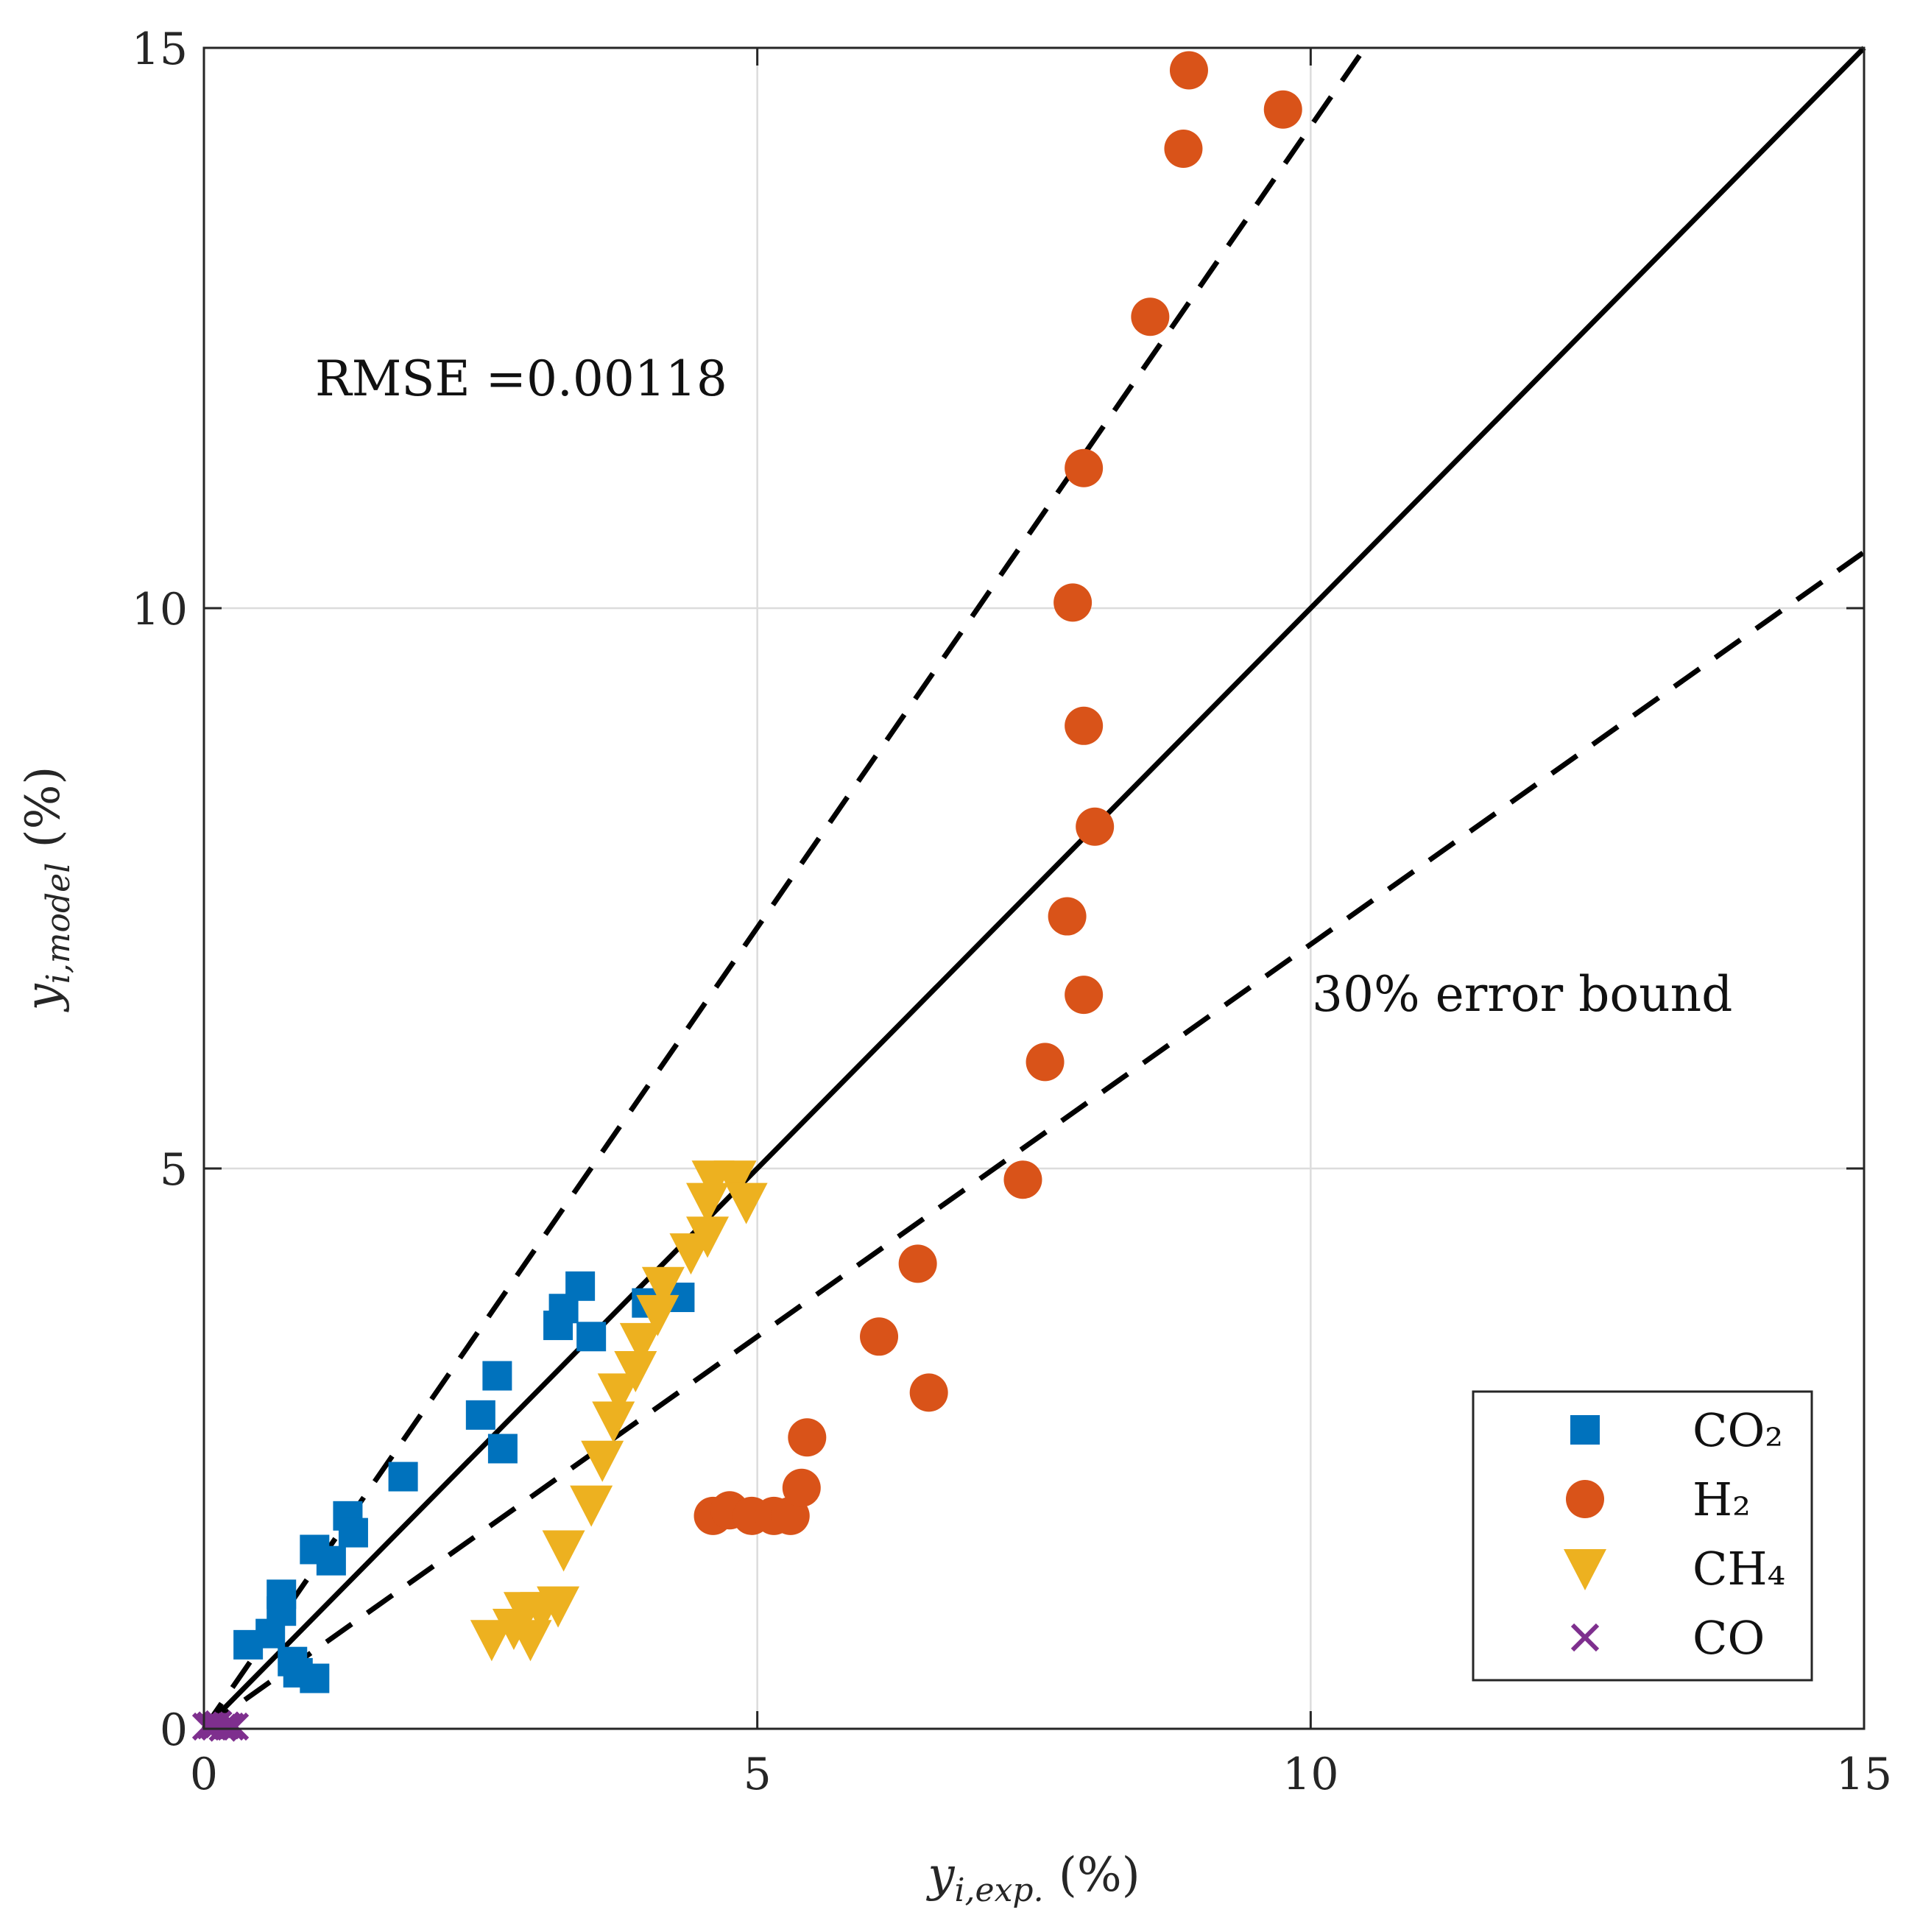 The image size is (1920, 1932). Describe the element at coordinates (43, 998) in the screenshot. I see `y-axis-label-var: y` at that location.